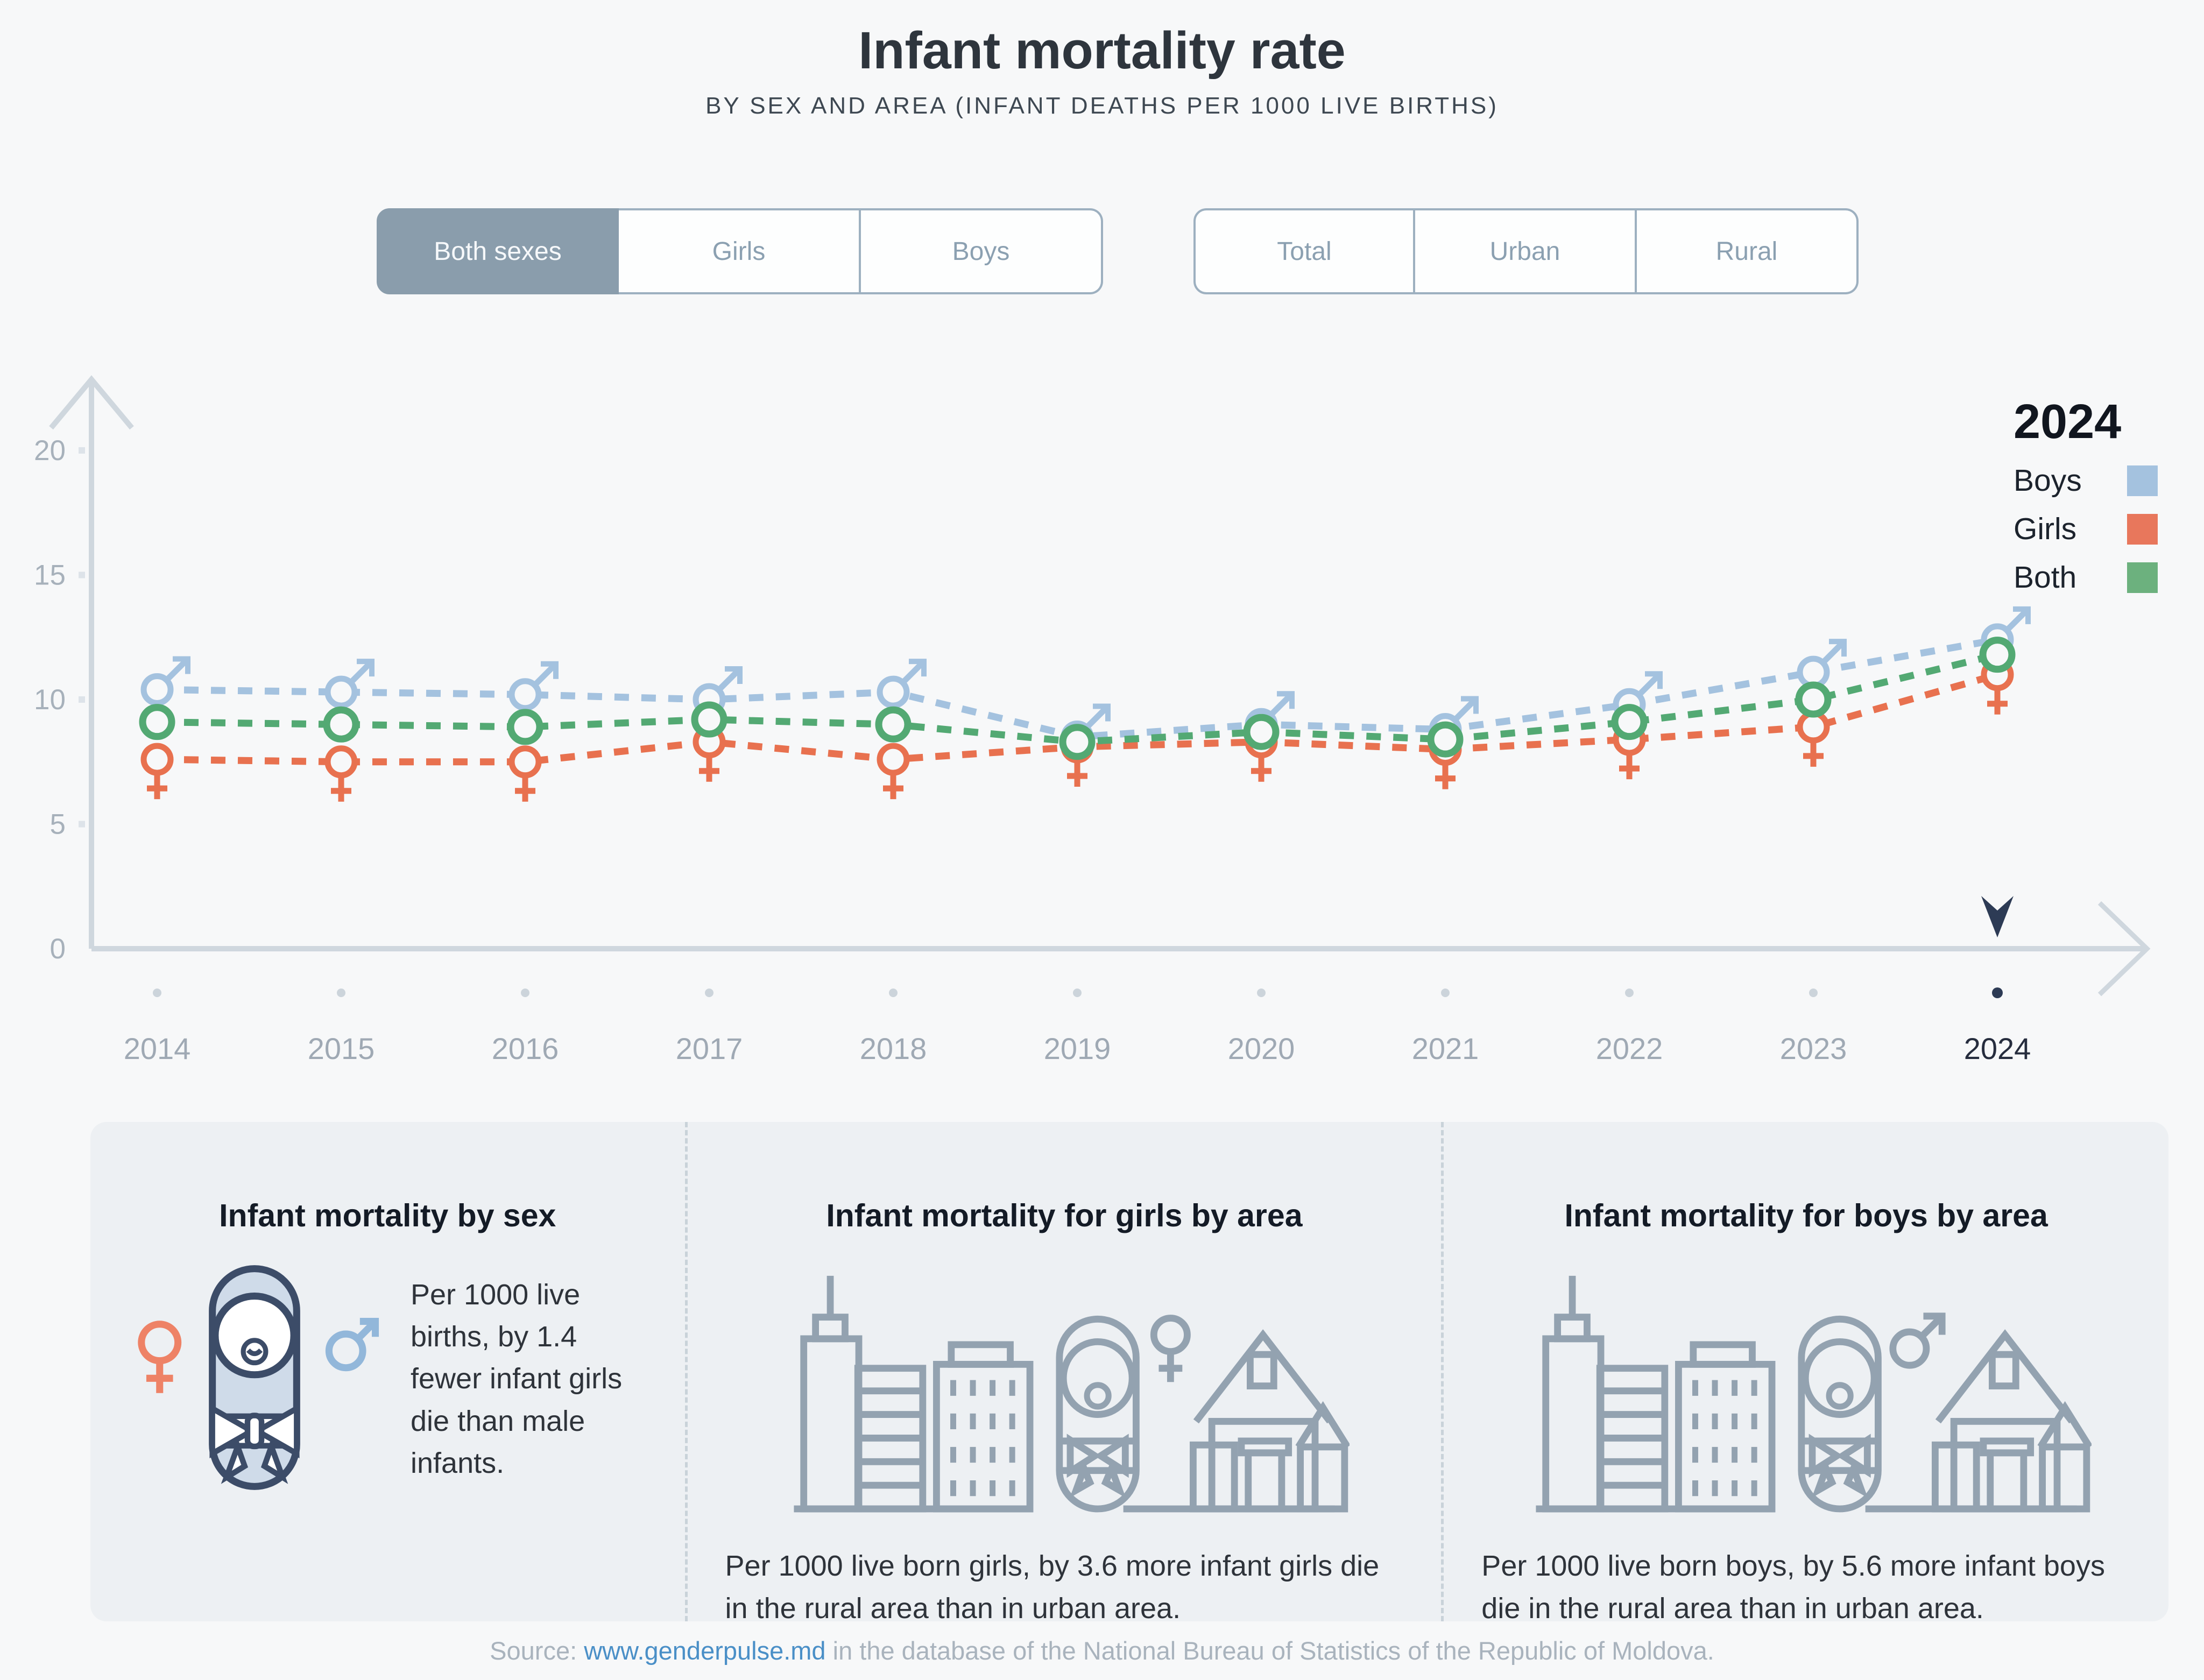  I want to click on source-prefix: Source:, so click(537, 1650).